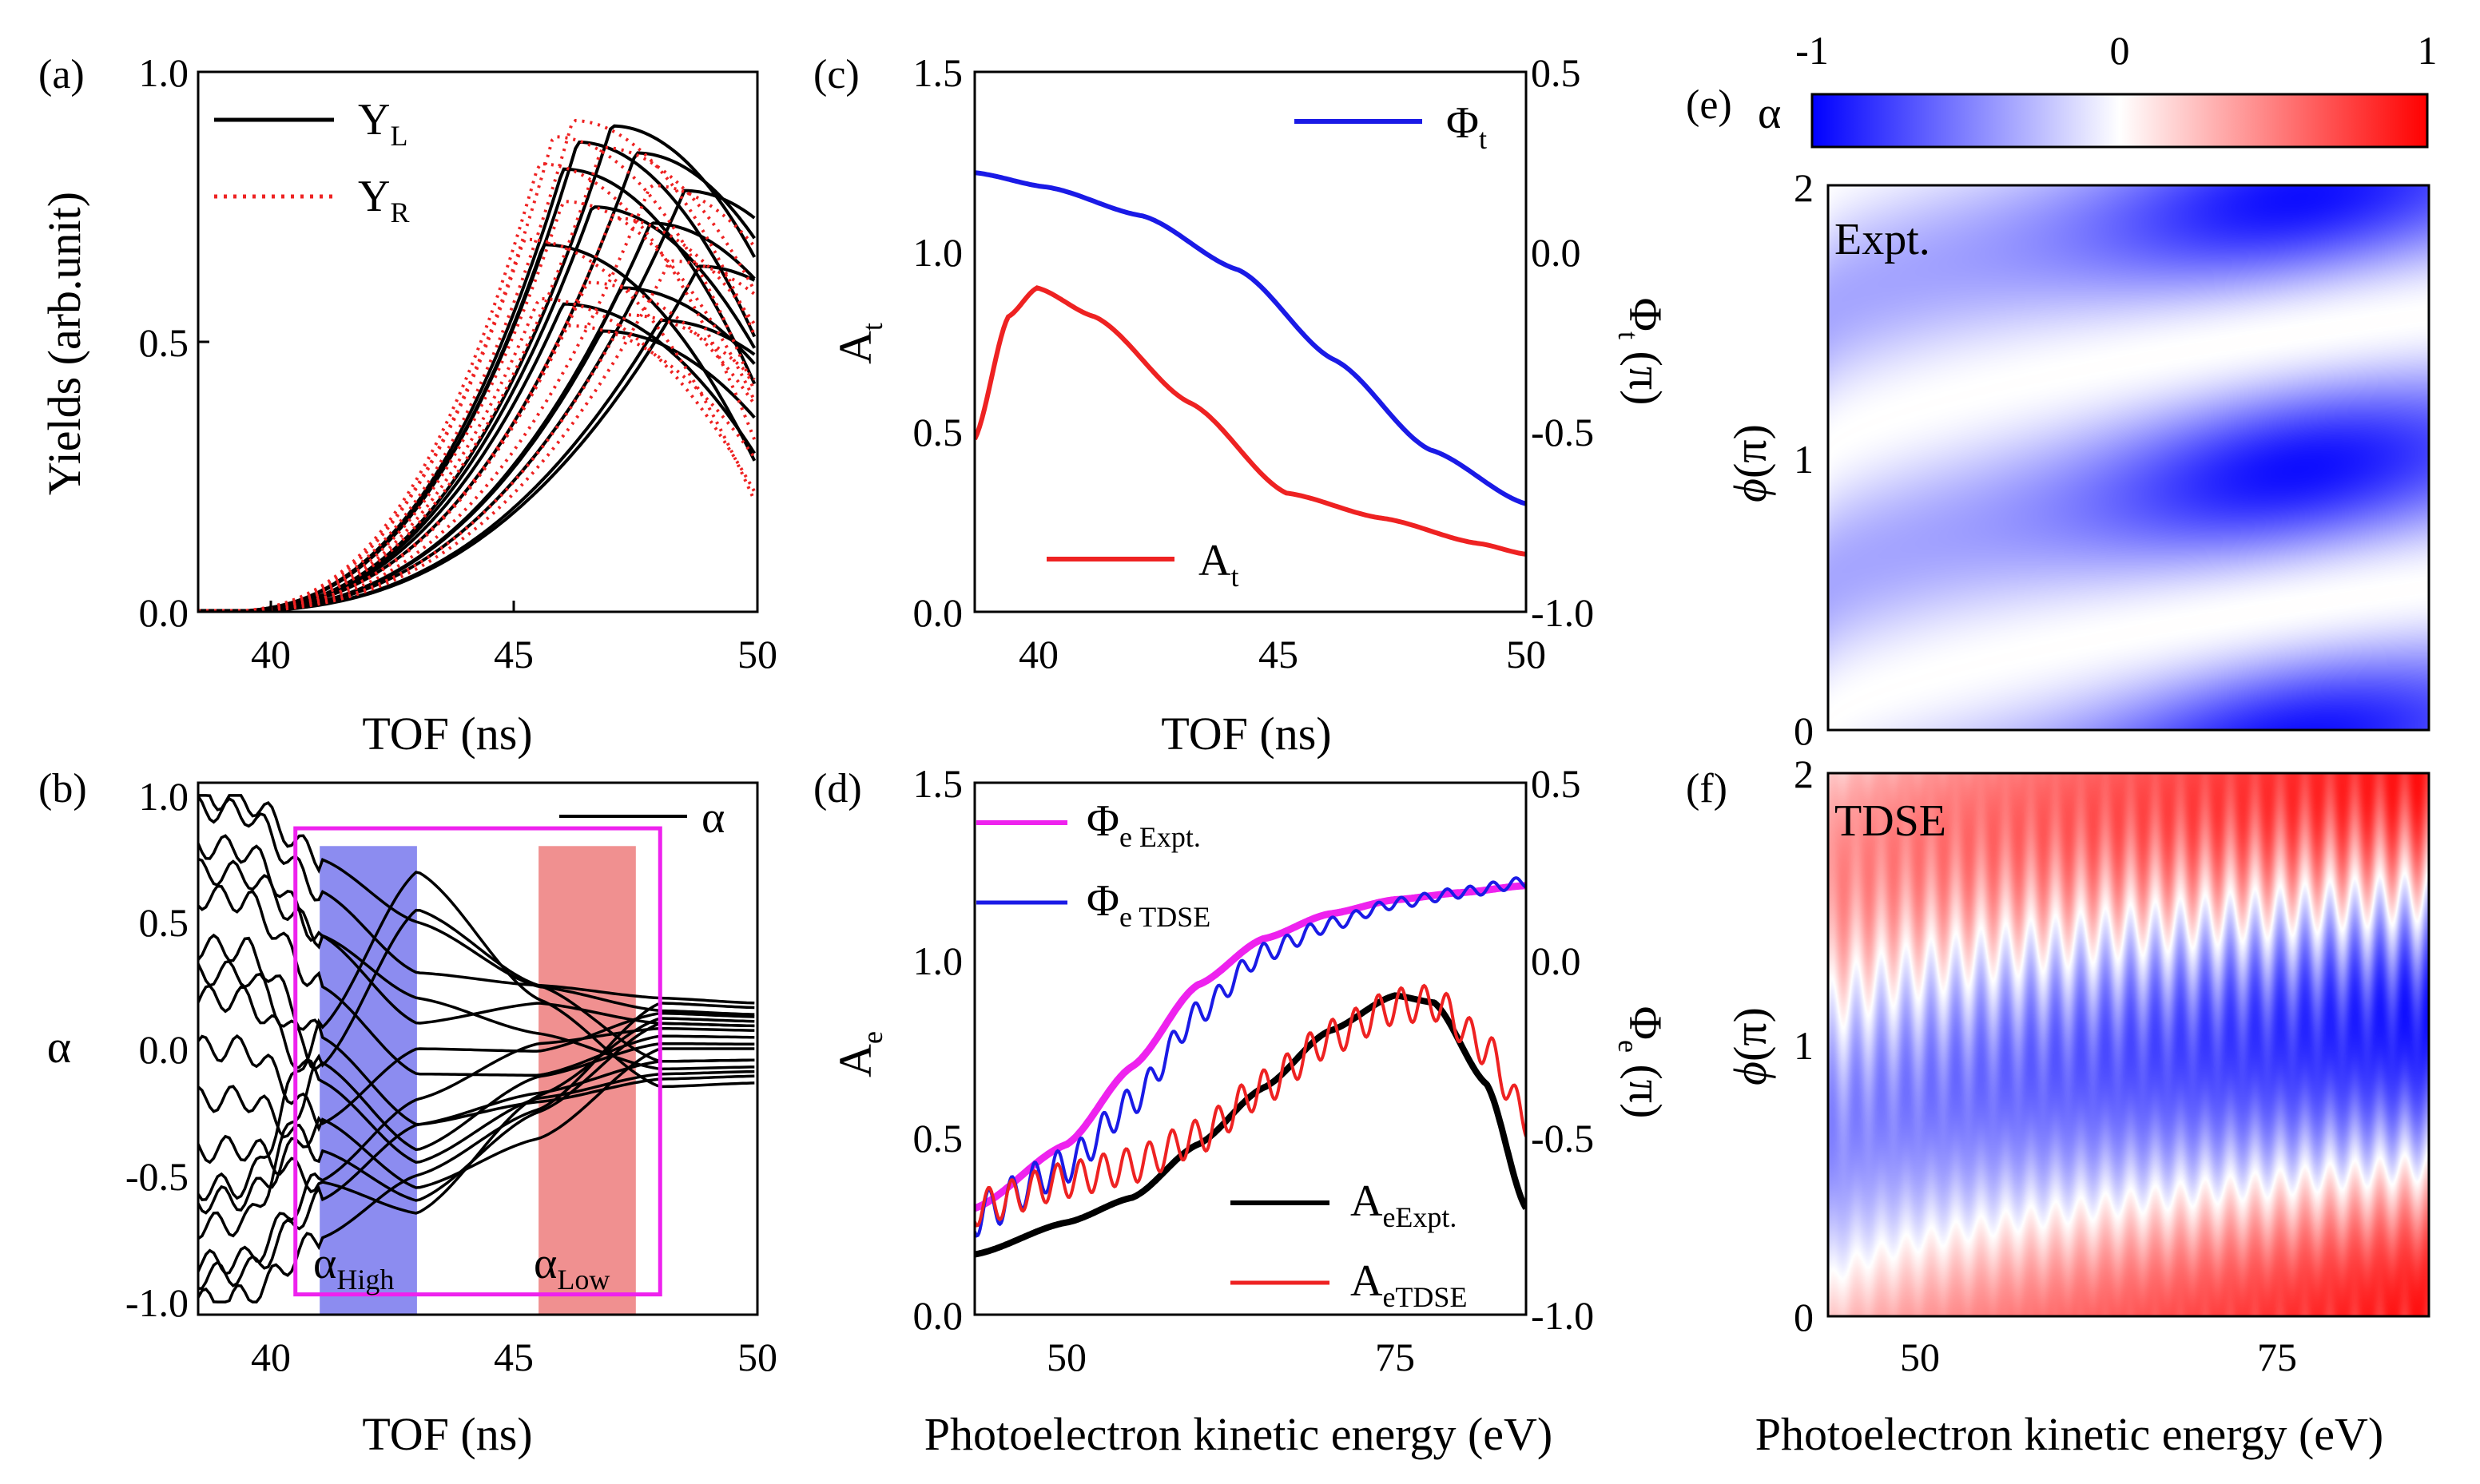  Describe the element at coordinates (1395, 1357) in the screenshot. I see `panel-d-xtick-75: 75` at that location.